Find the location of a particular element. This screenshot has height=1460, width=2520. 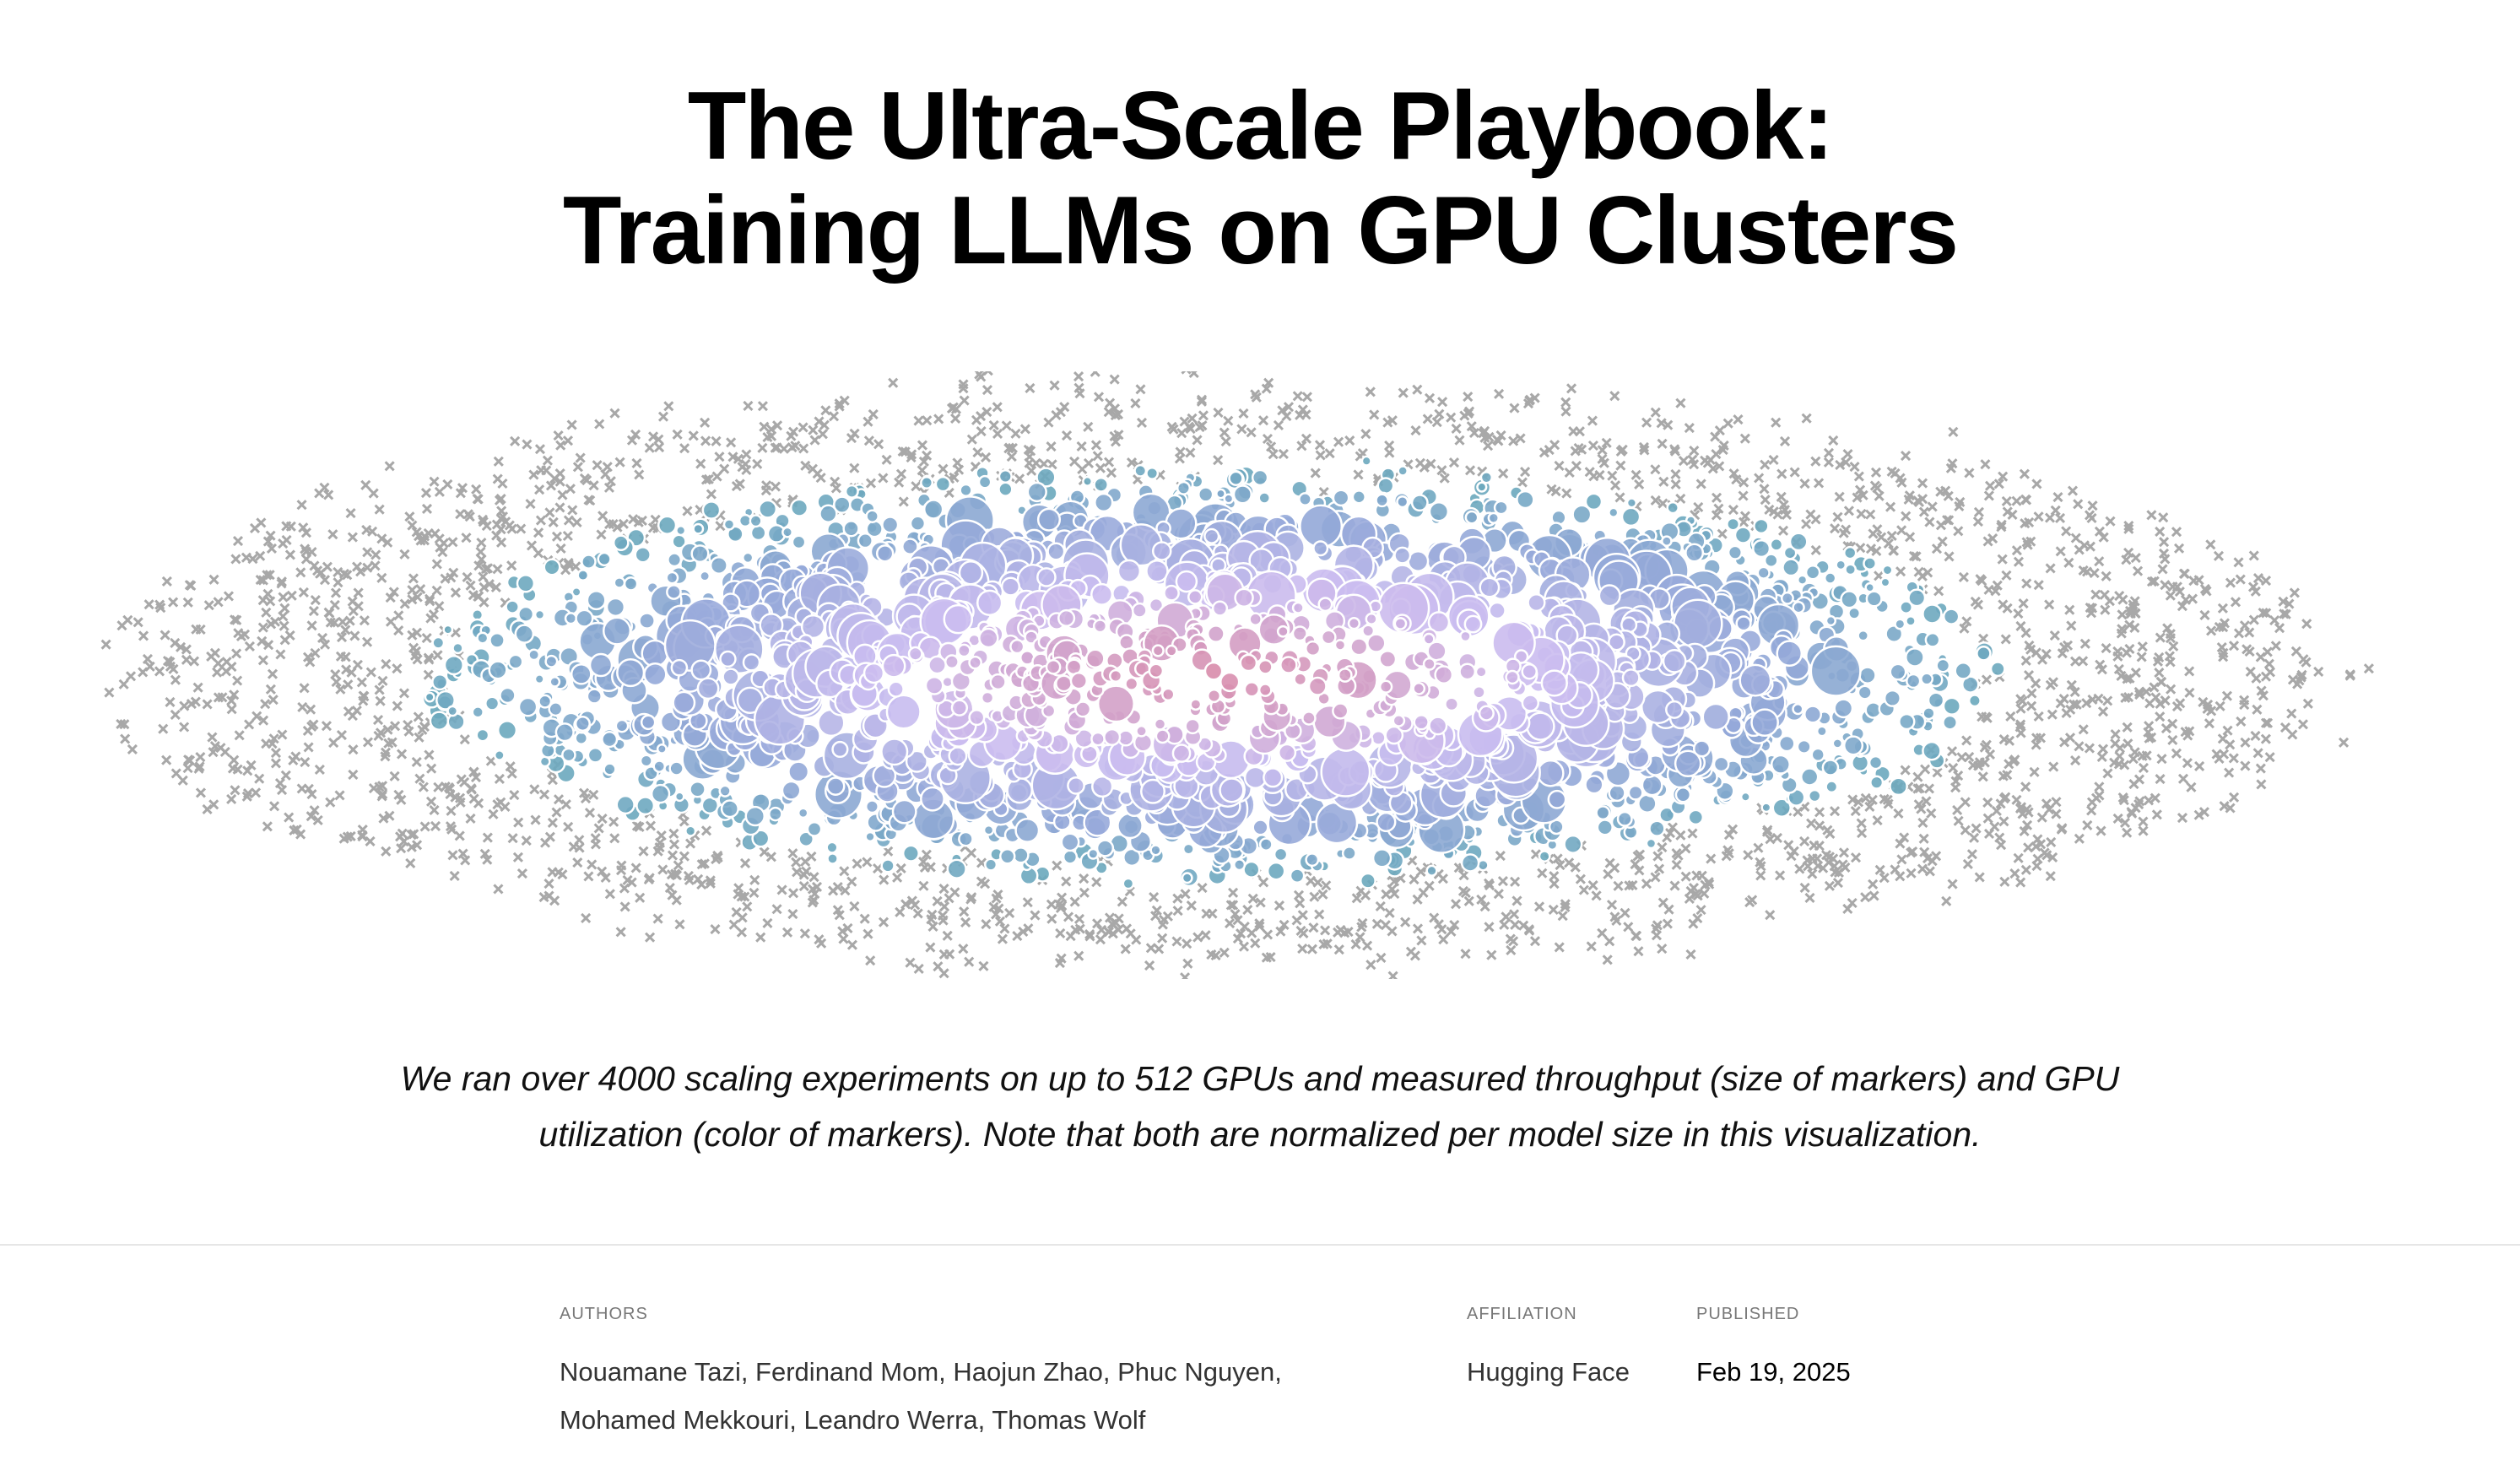

affiliation-value: Hugging Face is located at coordinates (1548, 1372).